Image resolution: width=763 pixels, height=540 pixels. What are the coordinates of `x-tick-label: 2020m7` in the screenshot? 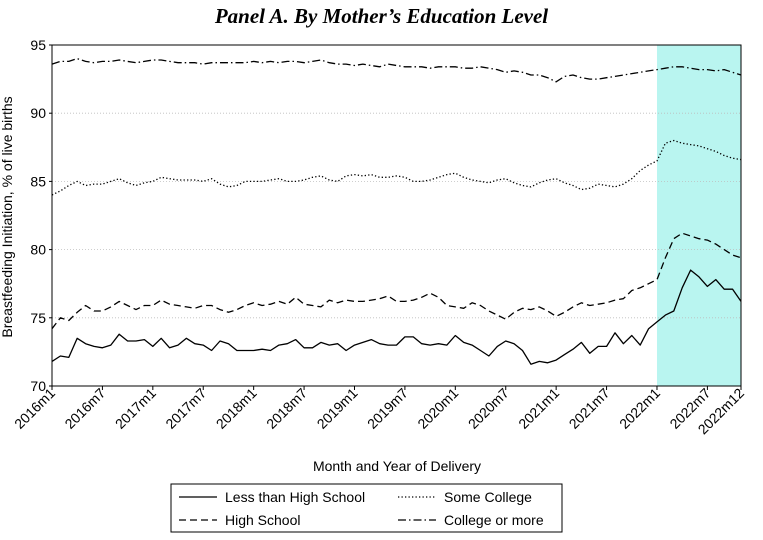 It's located at (488, 408).